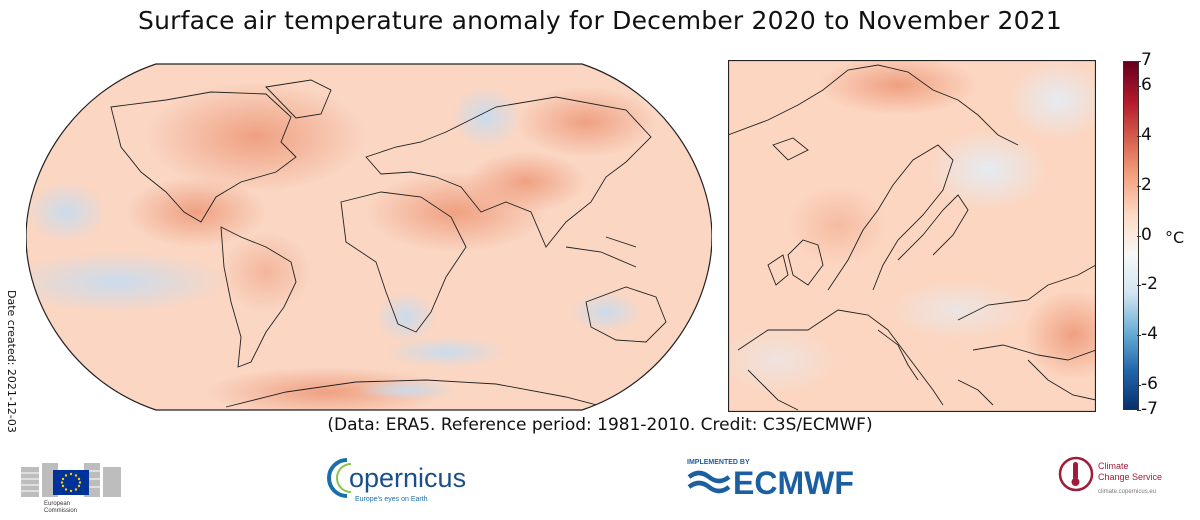 This screenshot has height=520, width=1200. Describe the element at coordinates (1059, 335) in the screenshot. I see `warm-anomaly-black-sea` at that location.